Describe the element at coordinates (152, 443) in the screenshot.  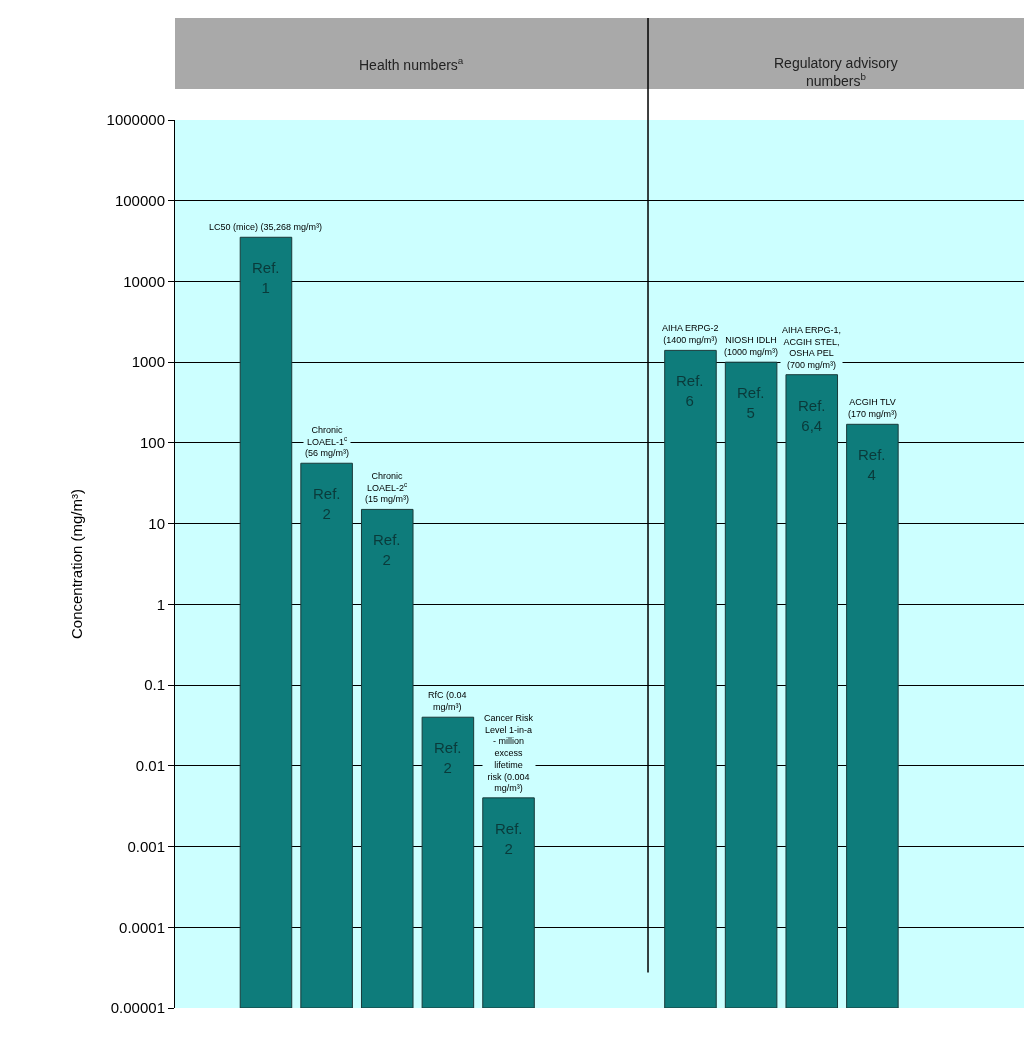
I see `y-tick-label: 100` at that location.